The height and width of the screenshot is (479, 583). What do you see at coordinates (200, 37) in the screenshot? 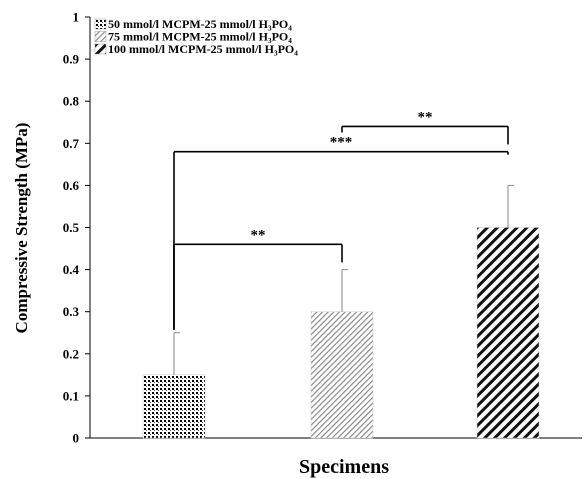
I see `legend-label: 75 mmol/l MCPM-25 mmol/l H₃PO₄` at bounding box center [200, 37].